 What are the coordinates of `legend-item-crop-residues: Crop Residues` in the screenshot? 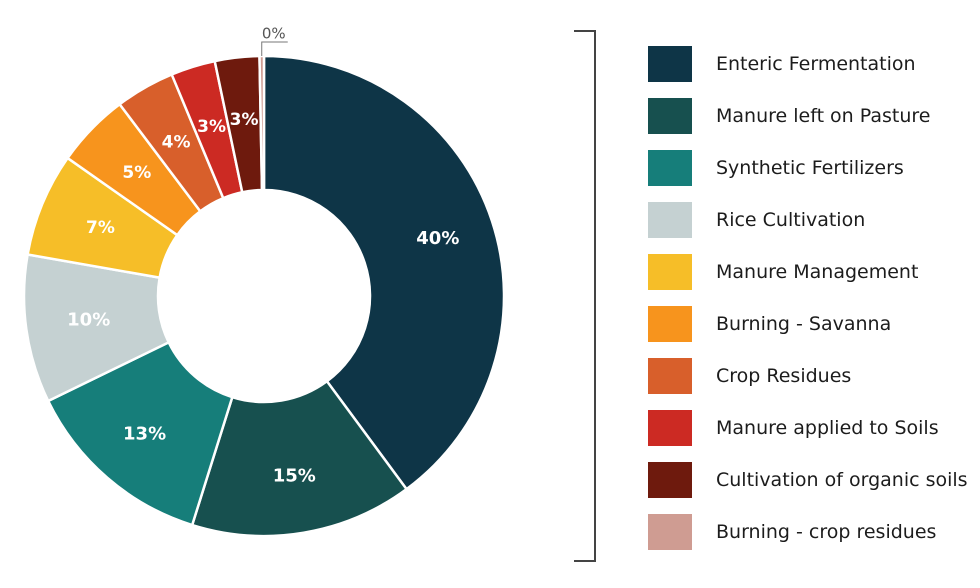 It's located at (808, 376).